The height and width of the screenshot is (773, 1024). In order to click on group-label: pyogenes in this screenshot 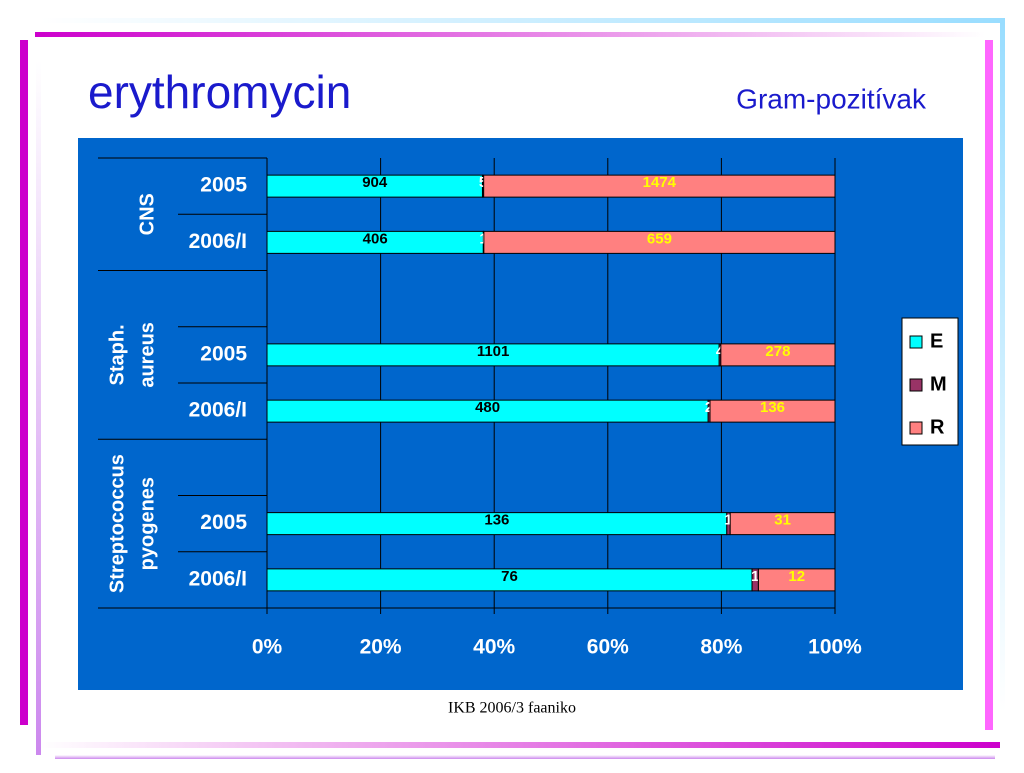, I will do `click(147, 523)`.